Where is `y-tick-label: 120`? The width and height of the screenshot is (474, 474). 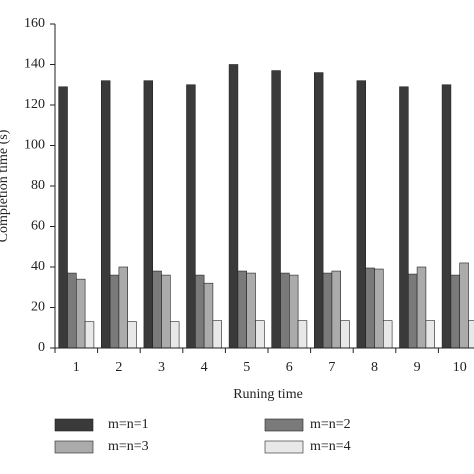 y-tick-label: 120 is located at coordinates (34, 104).